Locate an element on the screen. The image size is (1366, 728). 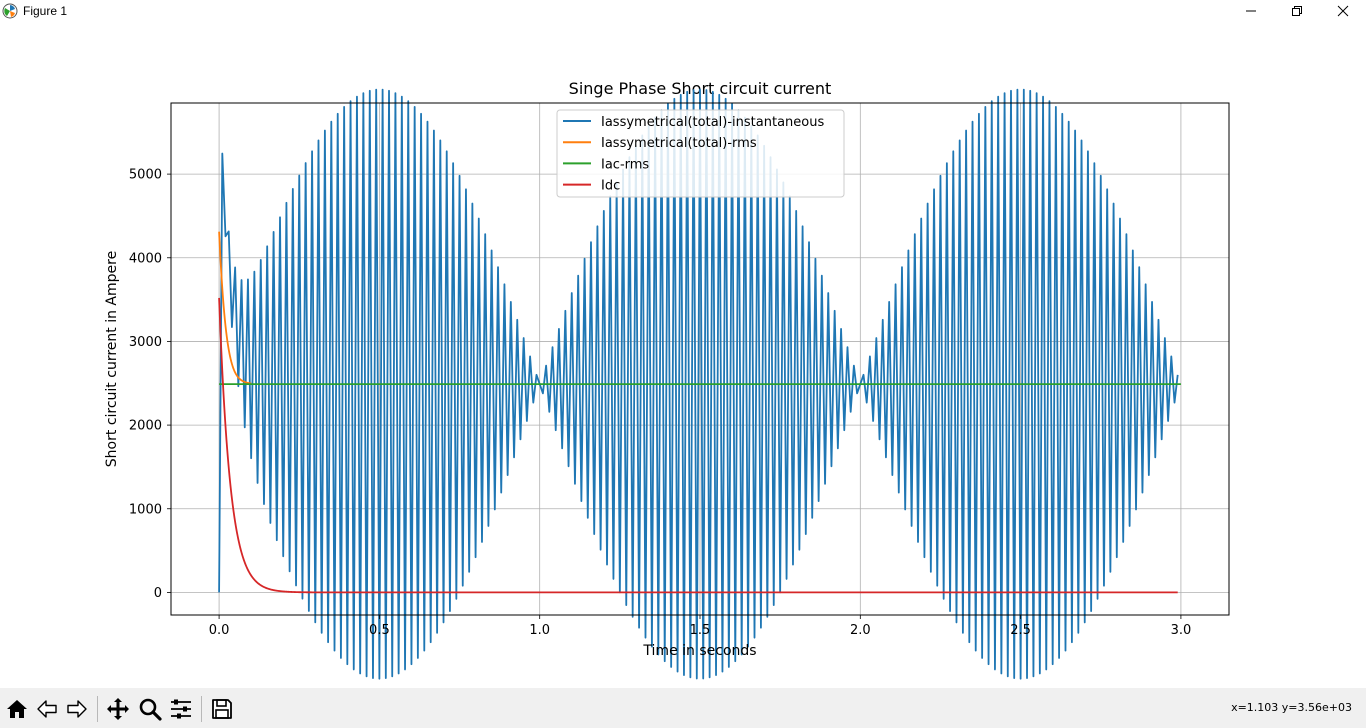
forward-button is located at coordinates (77, 709).